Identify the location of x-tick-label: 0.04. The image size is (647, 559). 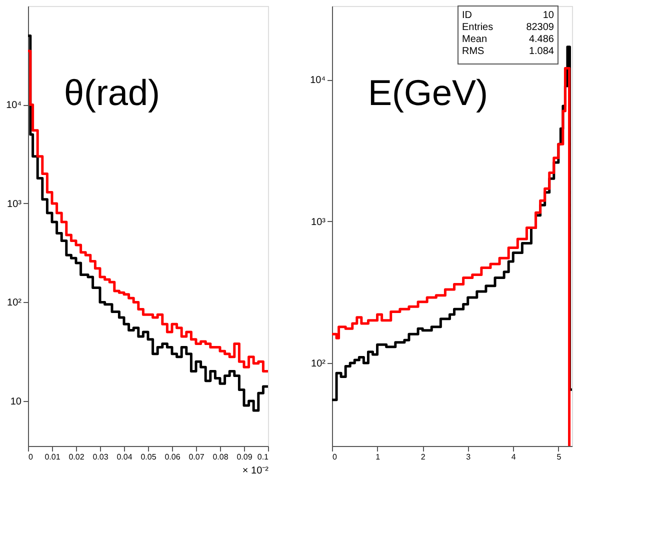
(124, 457).